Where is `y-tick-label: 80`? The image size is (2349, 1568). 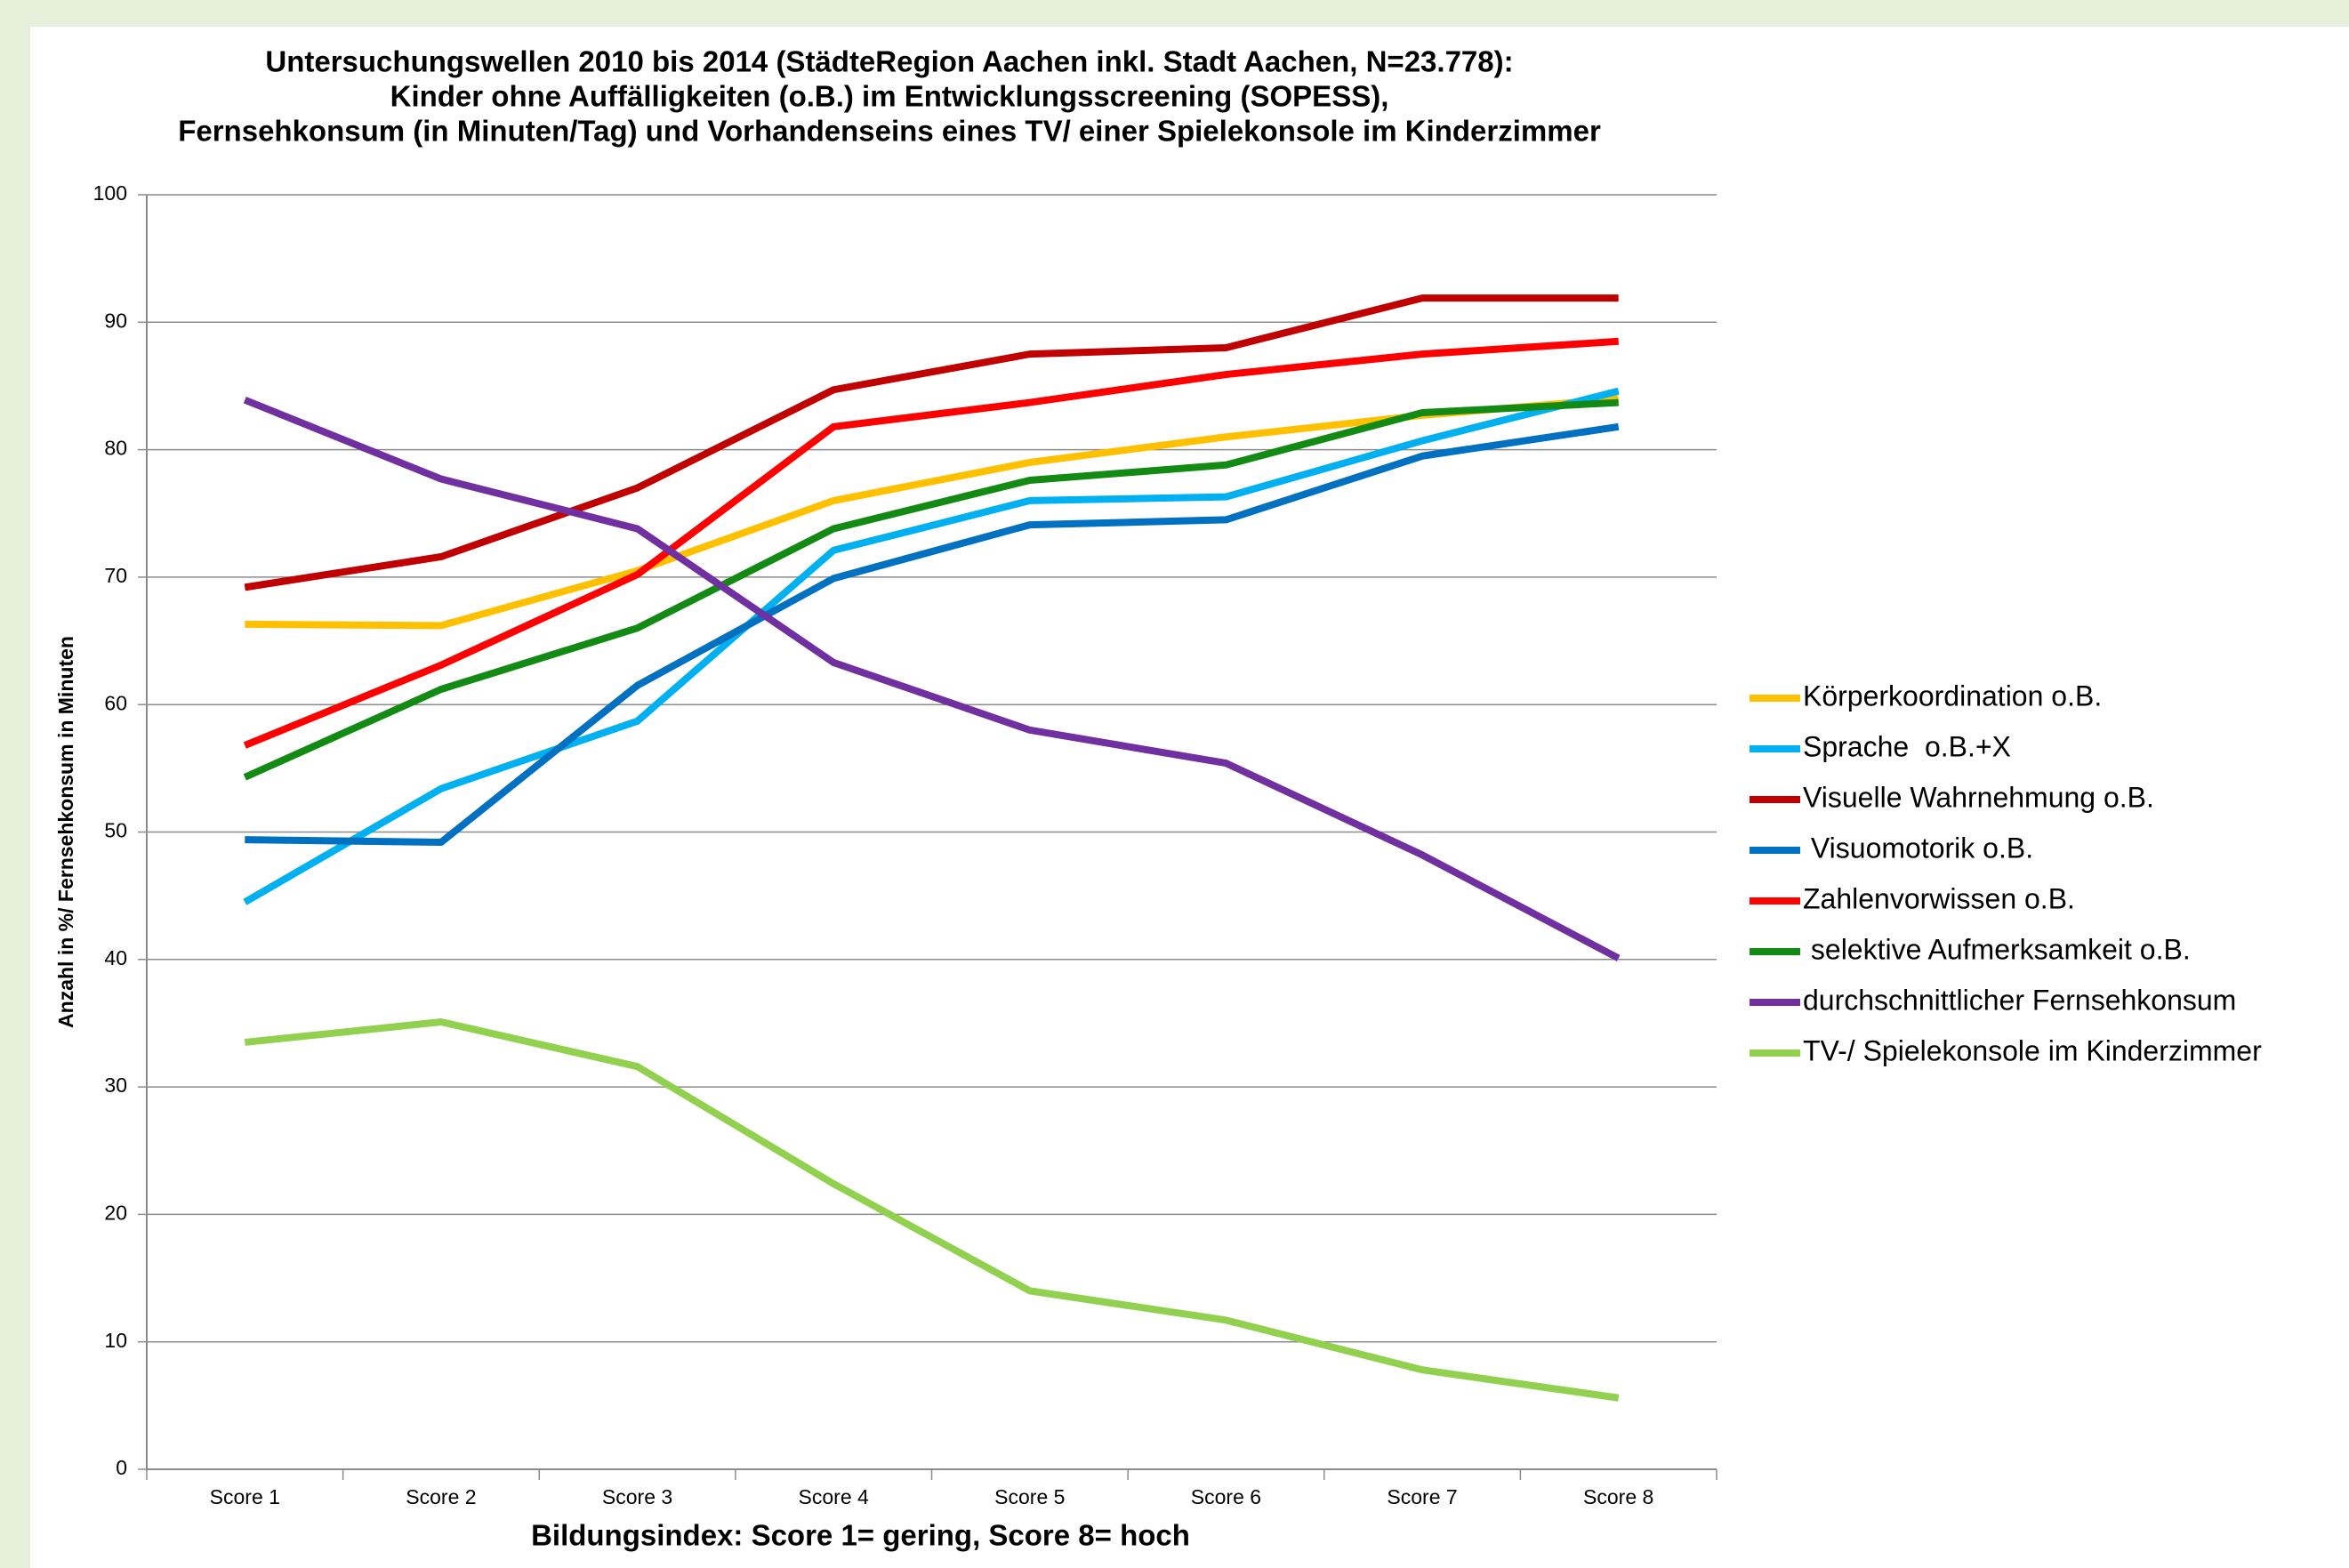
y-tick-label: 80 is located at coordinates (116, 448).